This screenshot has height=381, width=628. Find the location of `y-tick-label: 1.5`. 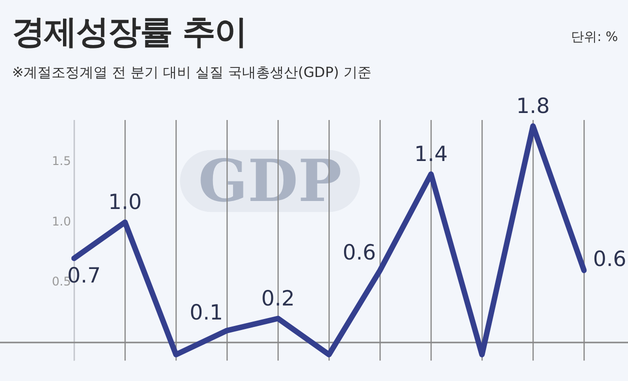

y-tick-label: 1.5 is located at coordinates (61, 161).